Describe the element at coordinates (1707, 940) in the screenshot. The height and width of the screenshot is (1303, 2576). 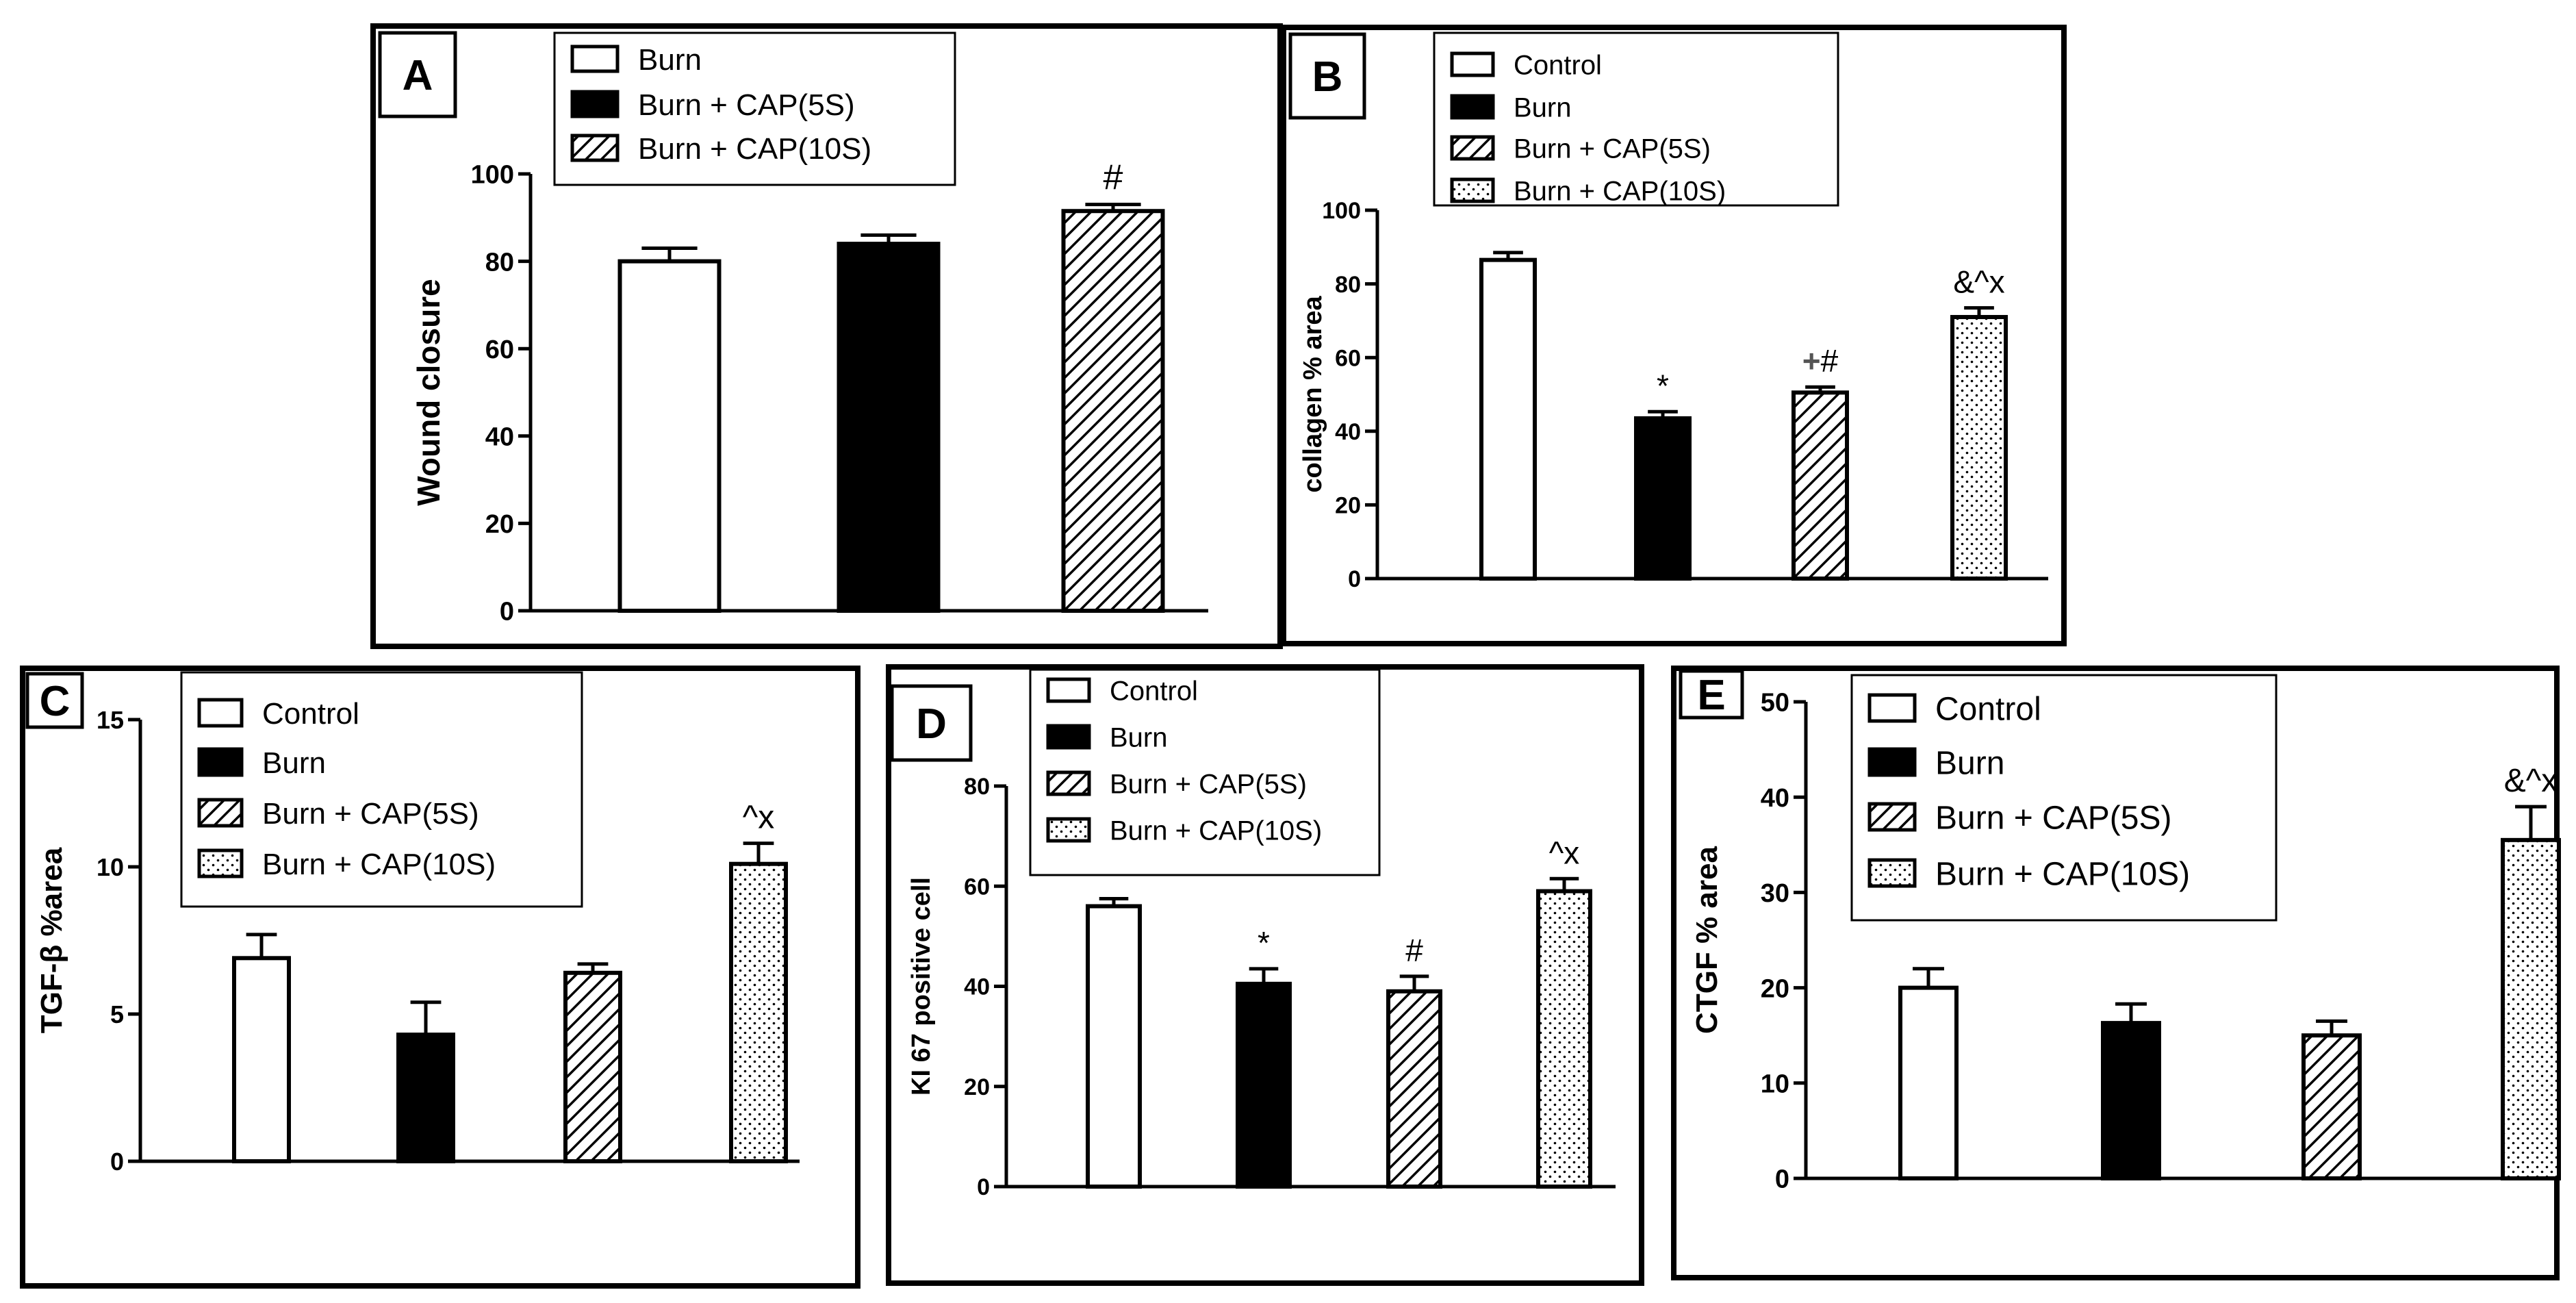
I see `y-axis-label: CTGF % area` at that location.